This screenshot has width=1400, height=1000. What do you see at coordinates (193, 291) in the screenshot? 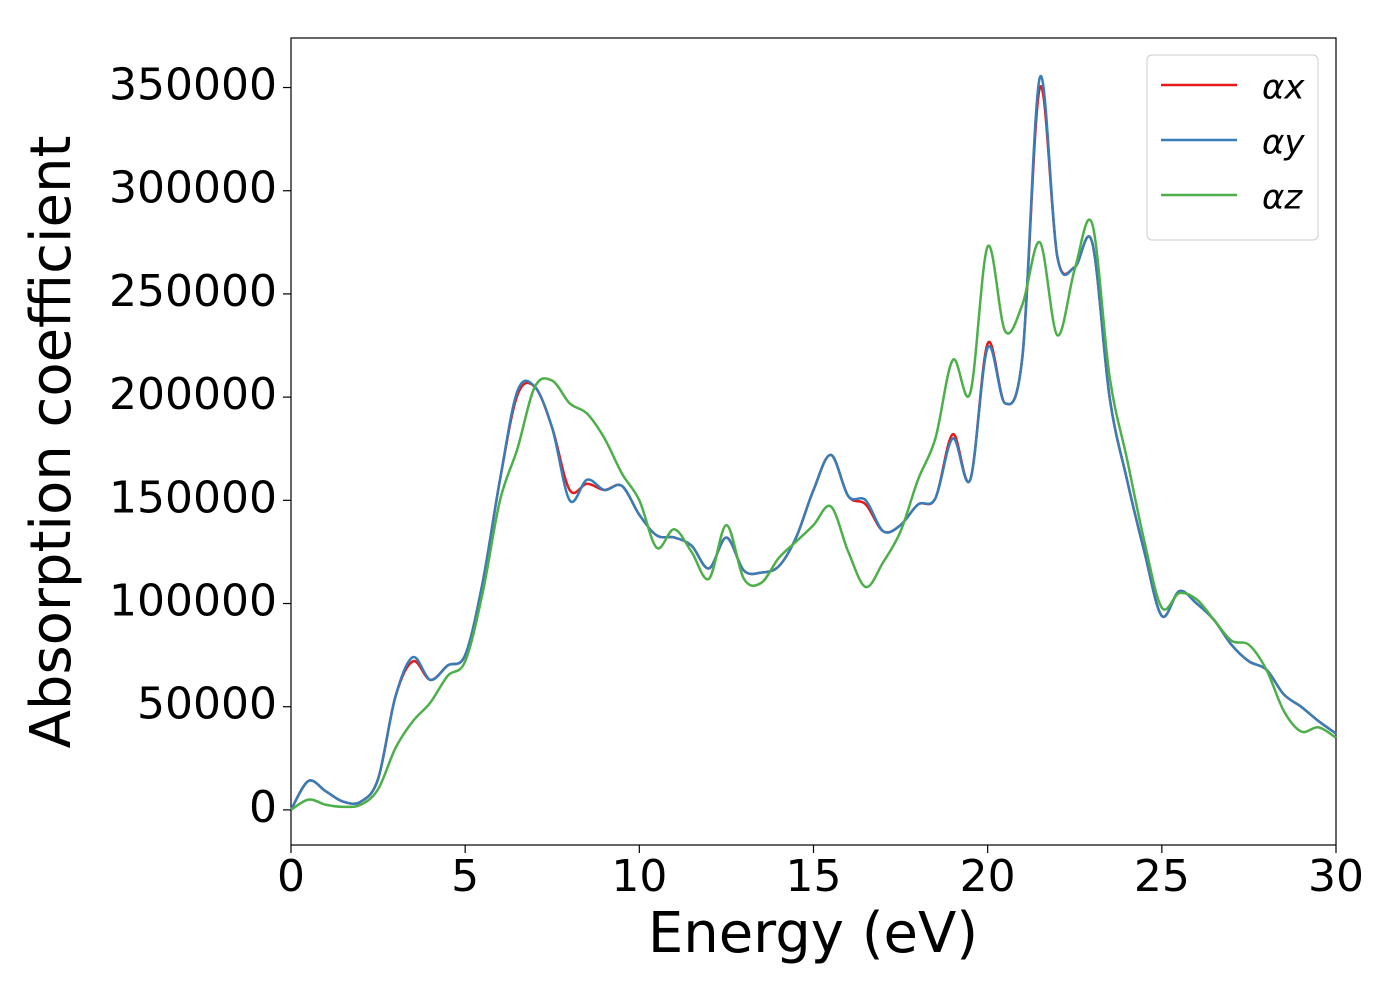
I see `y-tick-label: 250000` at bounding box center [193, 291].